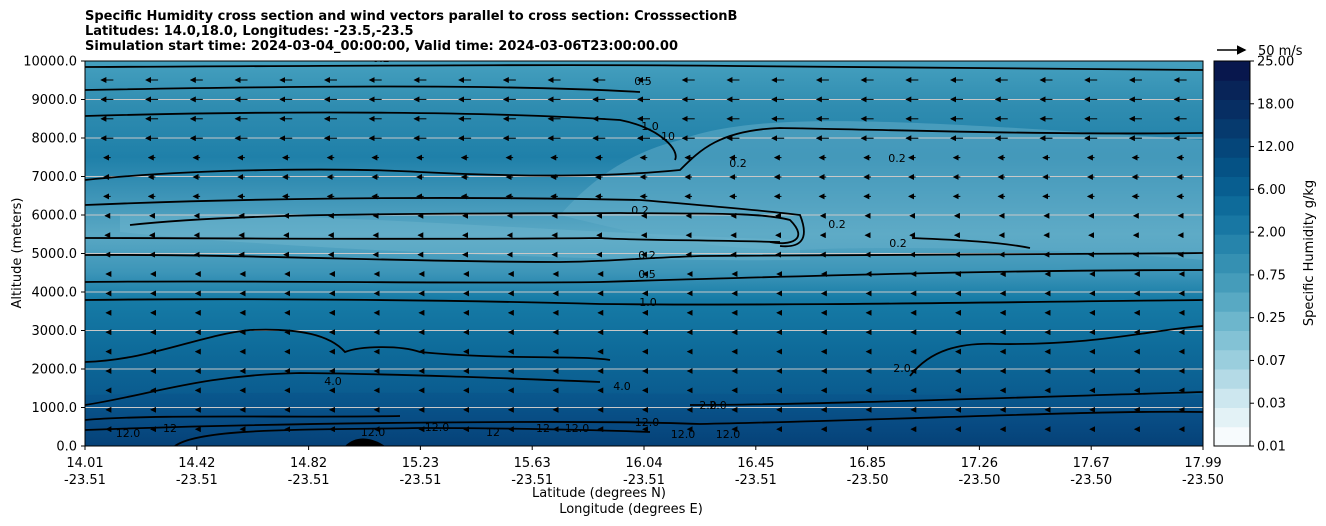 Image resolution: width=1326 pixels, height=526 pixels. What do you see at coordinates (55, 408) in the screenshot?
I see `y-tick-label: 1000.0` at bounding box center [55, 408].